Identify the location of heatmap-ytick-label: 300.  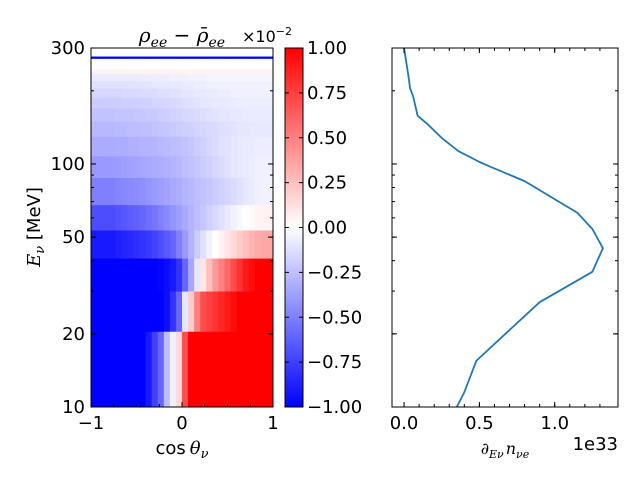
(68, 48).